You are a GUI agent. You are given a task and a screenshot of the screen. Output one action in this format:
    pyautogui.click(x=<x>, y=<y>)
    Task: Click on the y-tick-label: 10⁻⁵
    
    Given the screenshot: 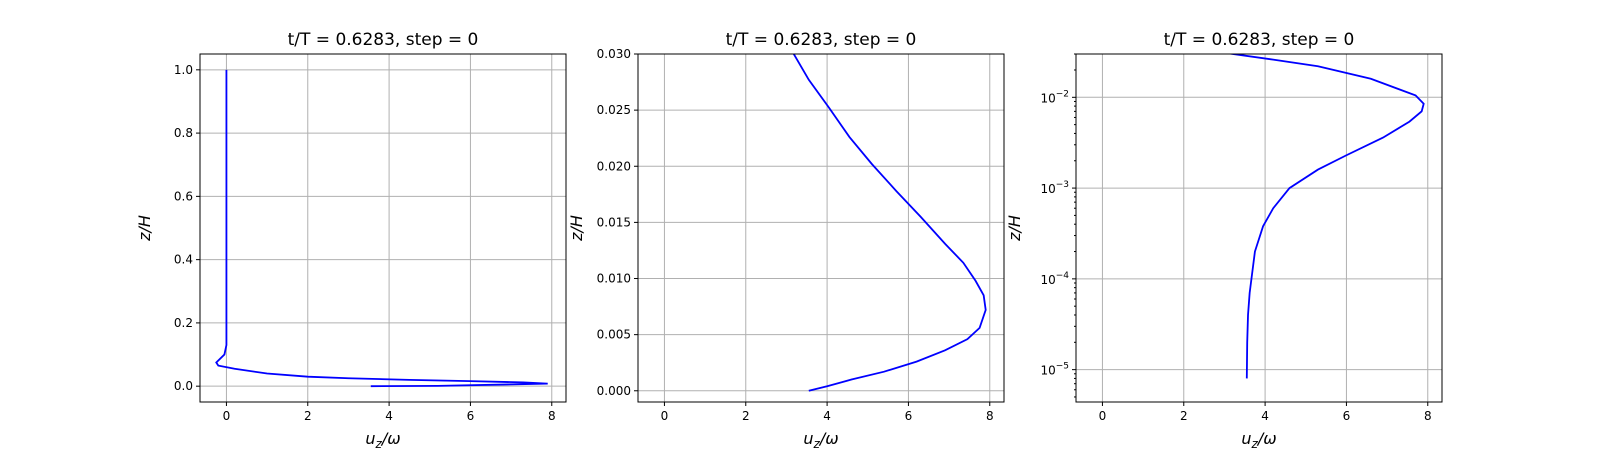 What is the action you would take?
    pyautogui.click(x=1054, y=370)
    